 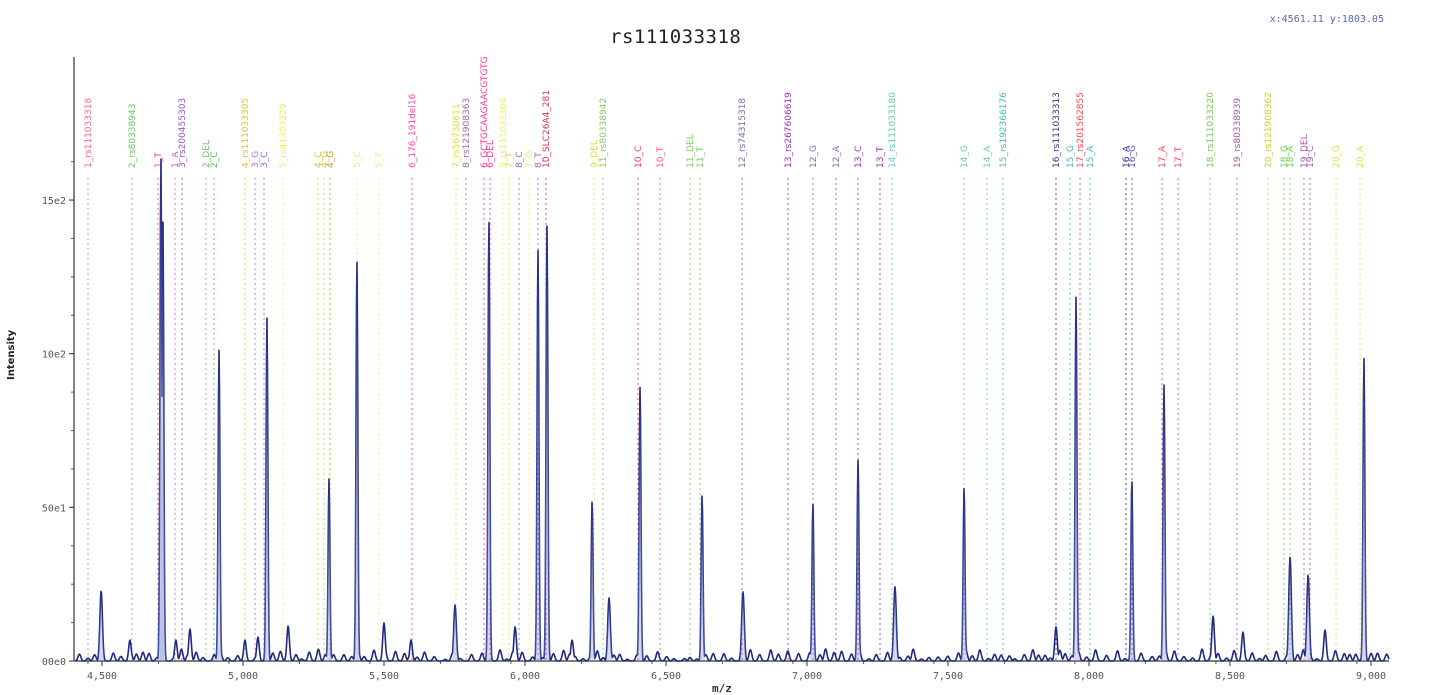 I want to click on snp-marker: 15_rs192366176, so click(x=1004, y=376).